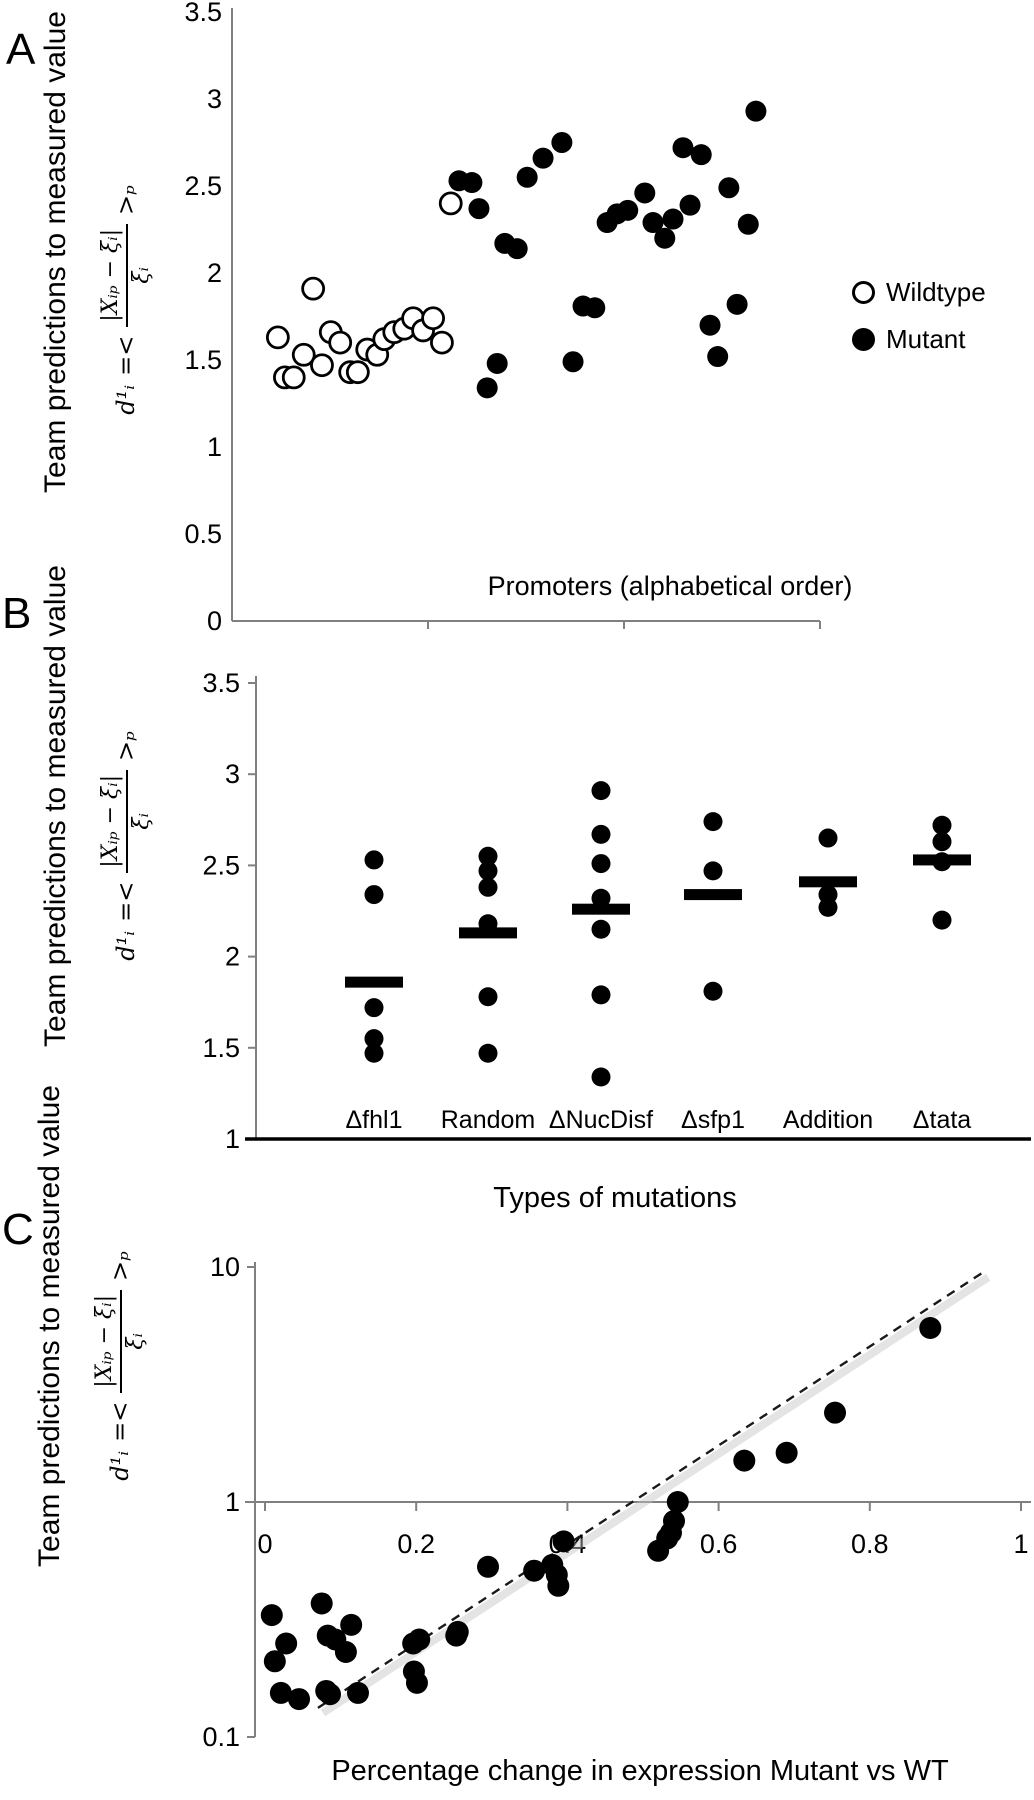 Image resolution: width=1034 pixels, height=1800 pixels. Describe the element at coordinates (670, 586) in the screenshot. I see `panel-a-xlabel: Promoters (alphabetical order)` at that location.